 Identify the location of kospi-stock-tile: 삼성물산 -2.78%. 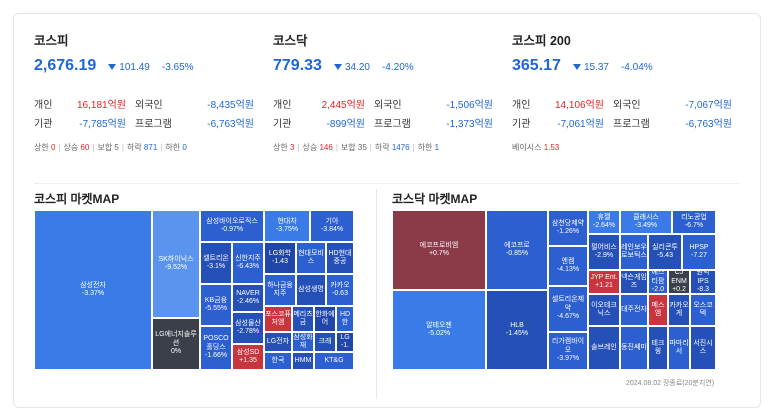
(248, 328).